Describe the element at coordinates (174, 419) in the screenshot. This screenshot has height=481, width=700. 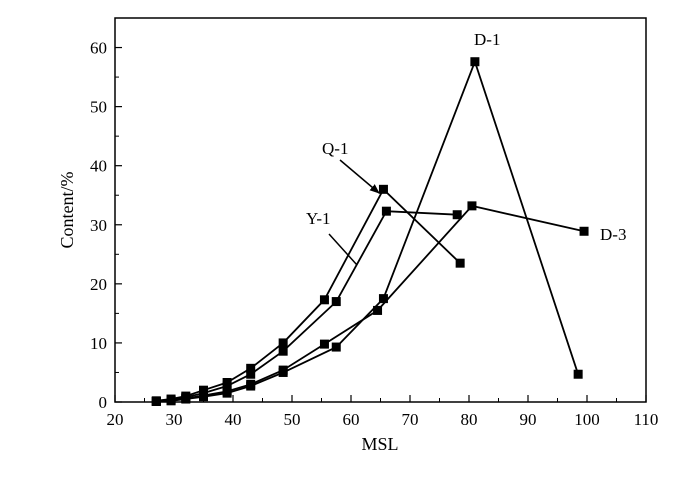
I see `x-tick-label: 30` at that location.